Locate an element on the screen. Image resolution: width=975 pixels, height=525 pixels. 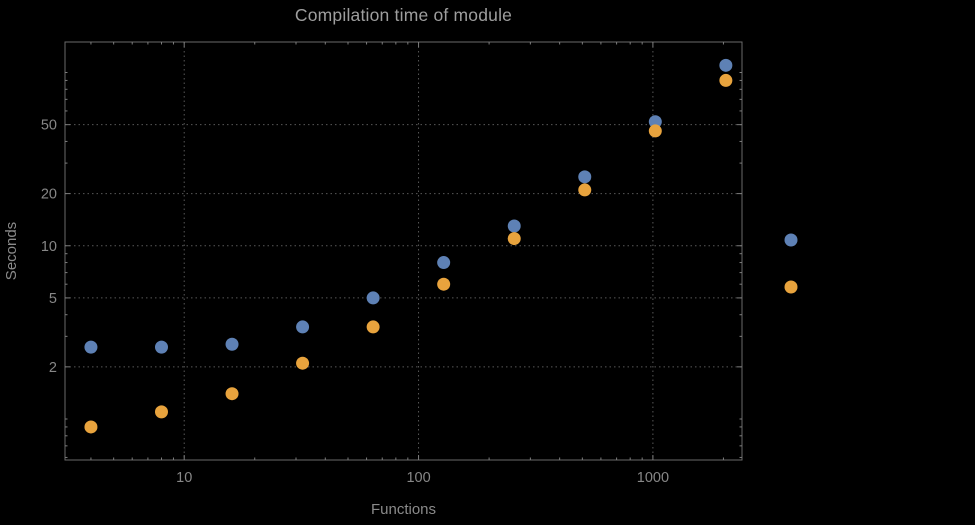
y-tick-label: 10 is located at coordinates (49, 247).